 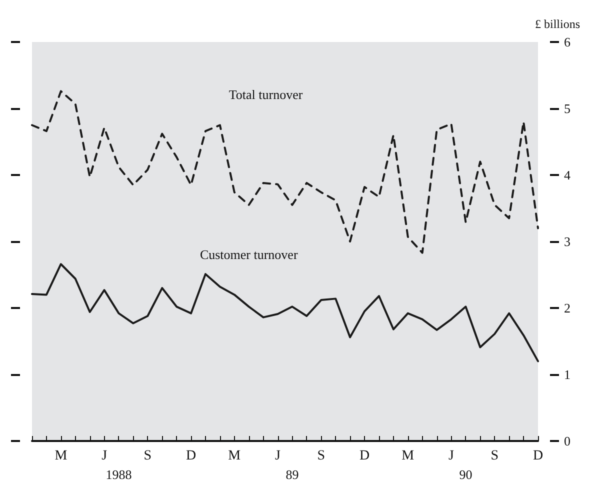 I want to click on text: 90, so click(x=465, y=474).